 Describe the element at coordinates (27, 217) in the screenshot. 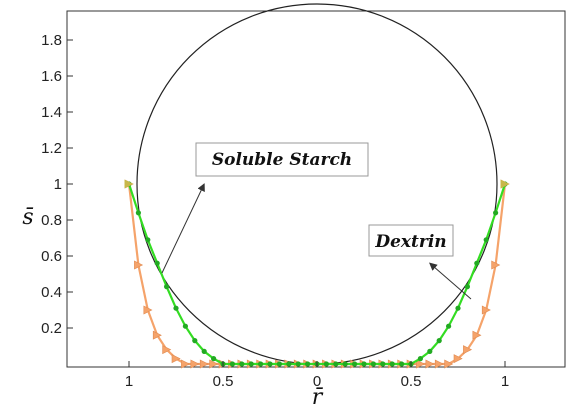

I see `y-axis-label: s̄` at that location.